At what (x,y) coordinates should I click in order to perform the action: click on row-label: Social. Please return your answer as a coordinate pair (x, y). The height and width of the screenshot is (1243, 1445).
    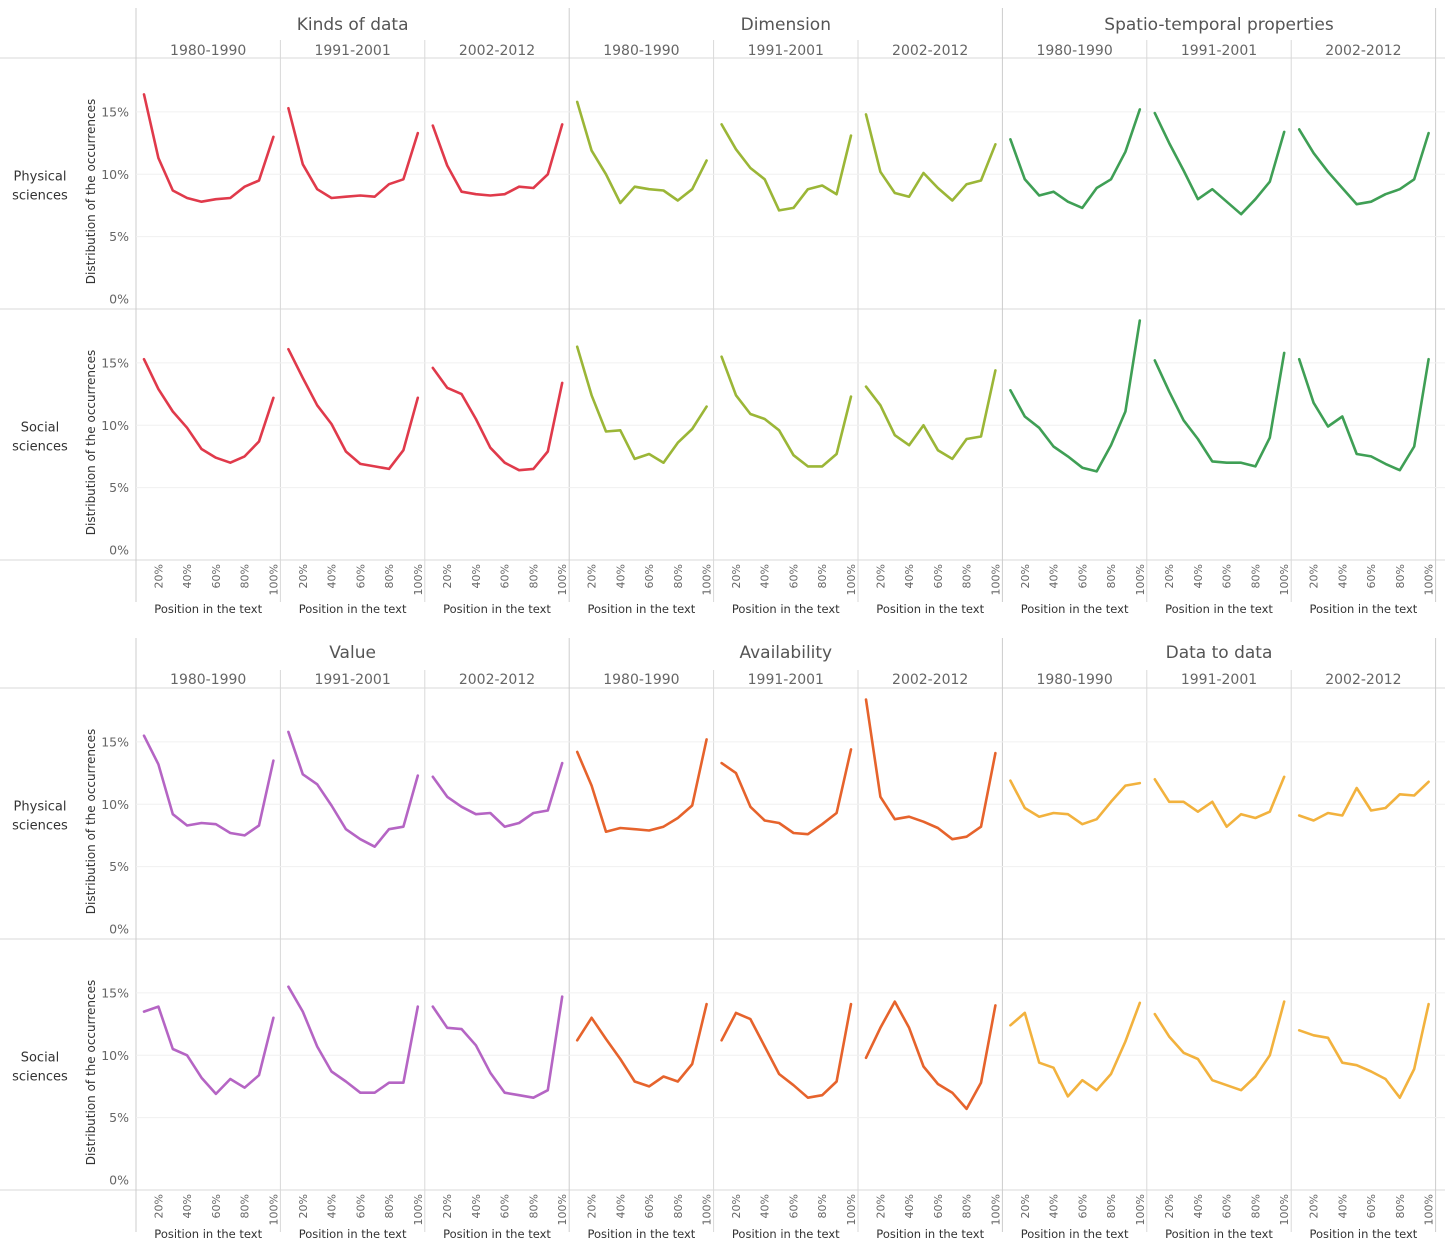
    Looking at the image, I should click on (40, 428).